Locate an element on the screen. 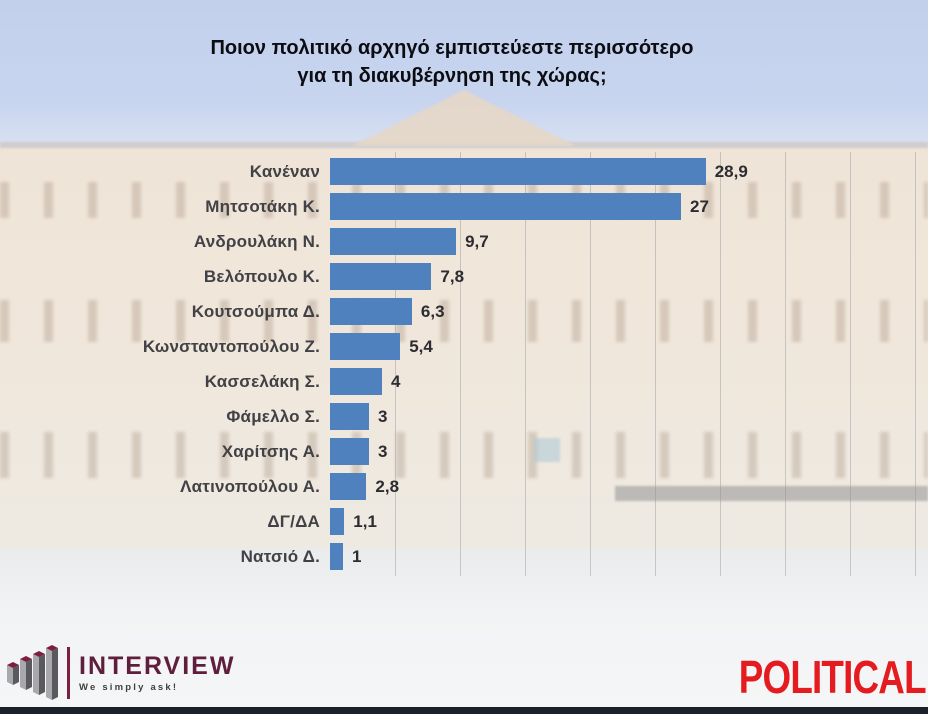  value-label: 1 is located at coordinates (357, 556).